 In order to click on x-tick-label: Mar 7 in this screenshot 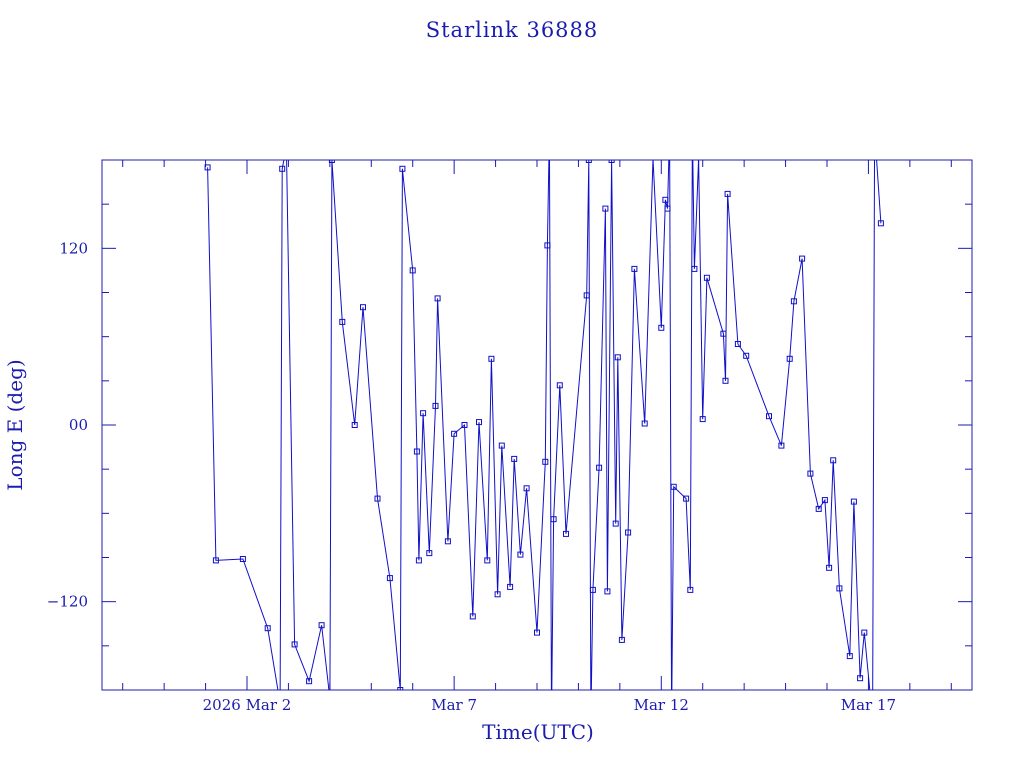, I will do `click(454, 705)`.